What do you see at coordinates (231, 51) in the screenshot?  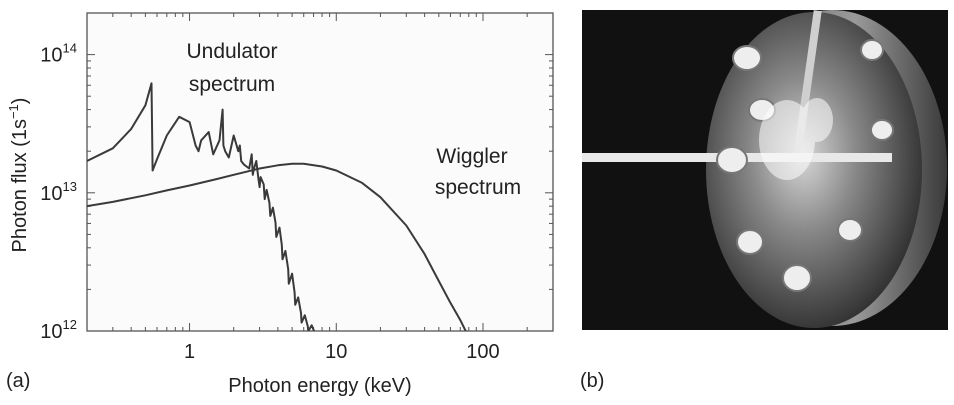 I see `undulator-label-line-1: Undulator` at bounding box center [231, 51].